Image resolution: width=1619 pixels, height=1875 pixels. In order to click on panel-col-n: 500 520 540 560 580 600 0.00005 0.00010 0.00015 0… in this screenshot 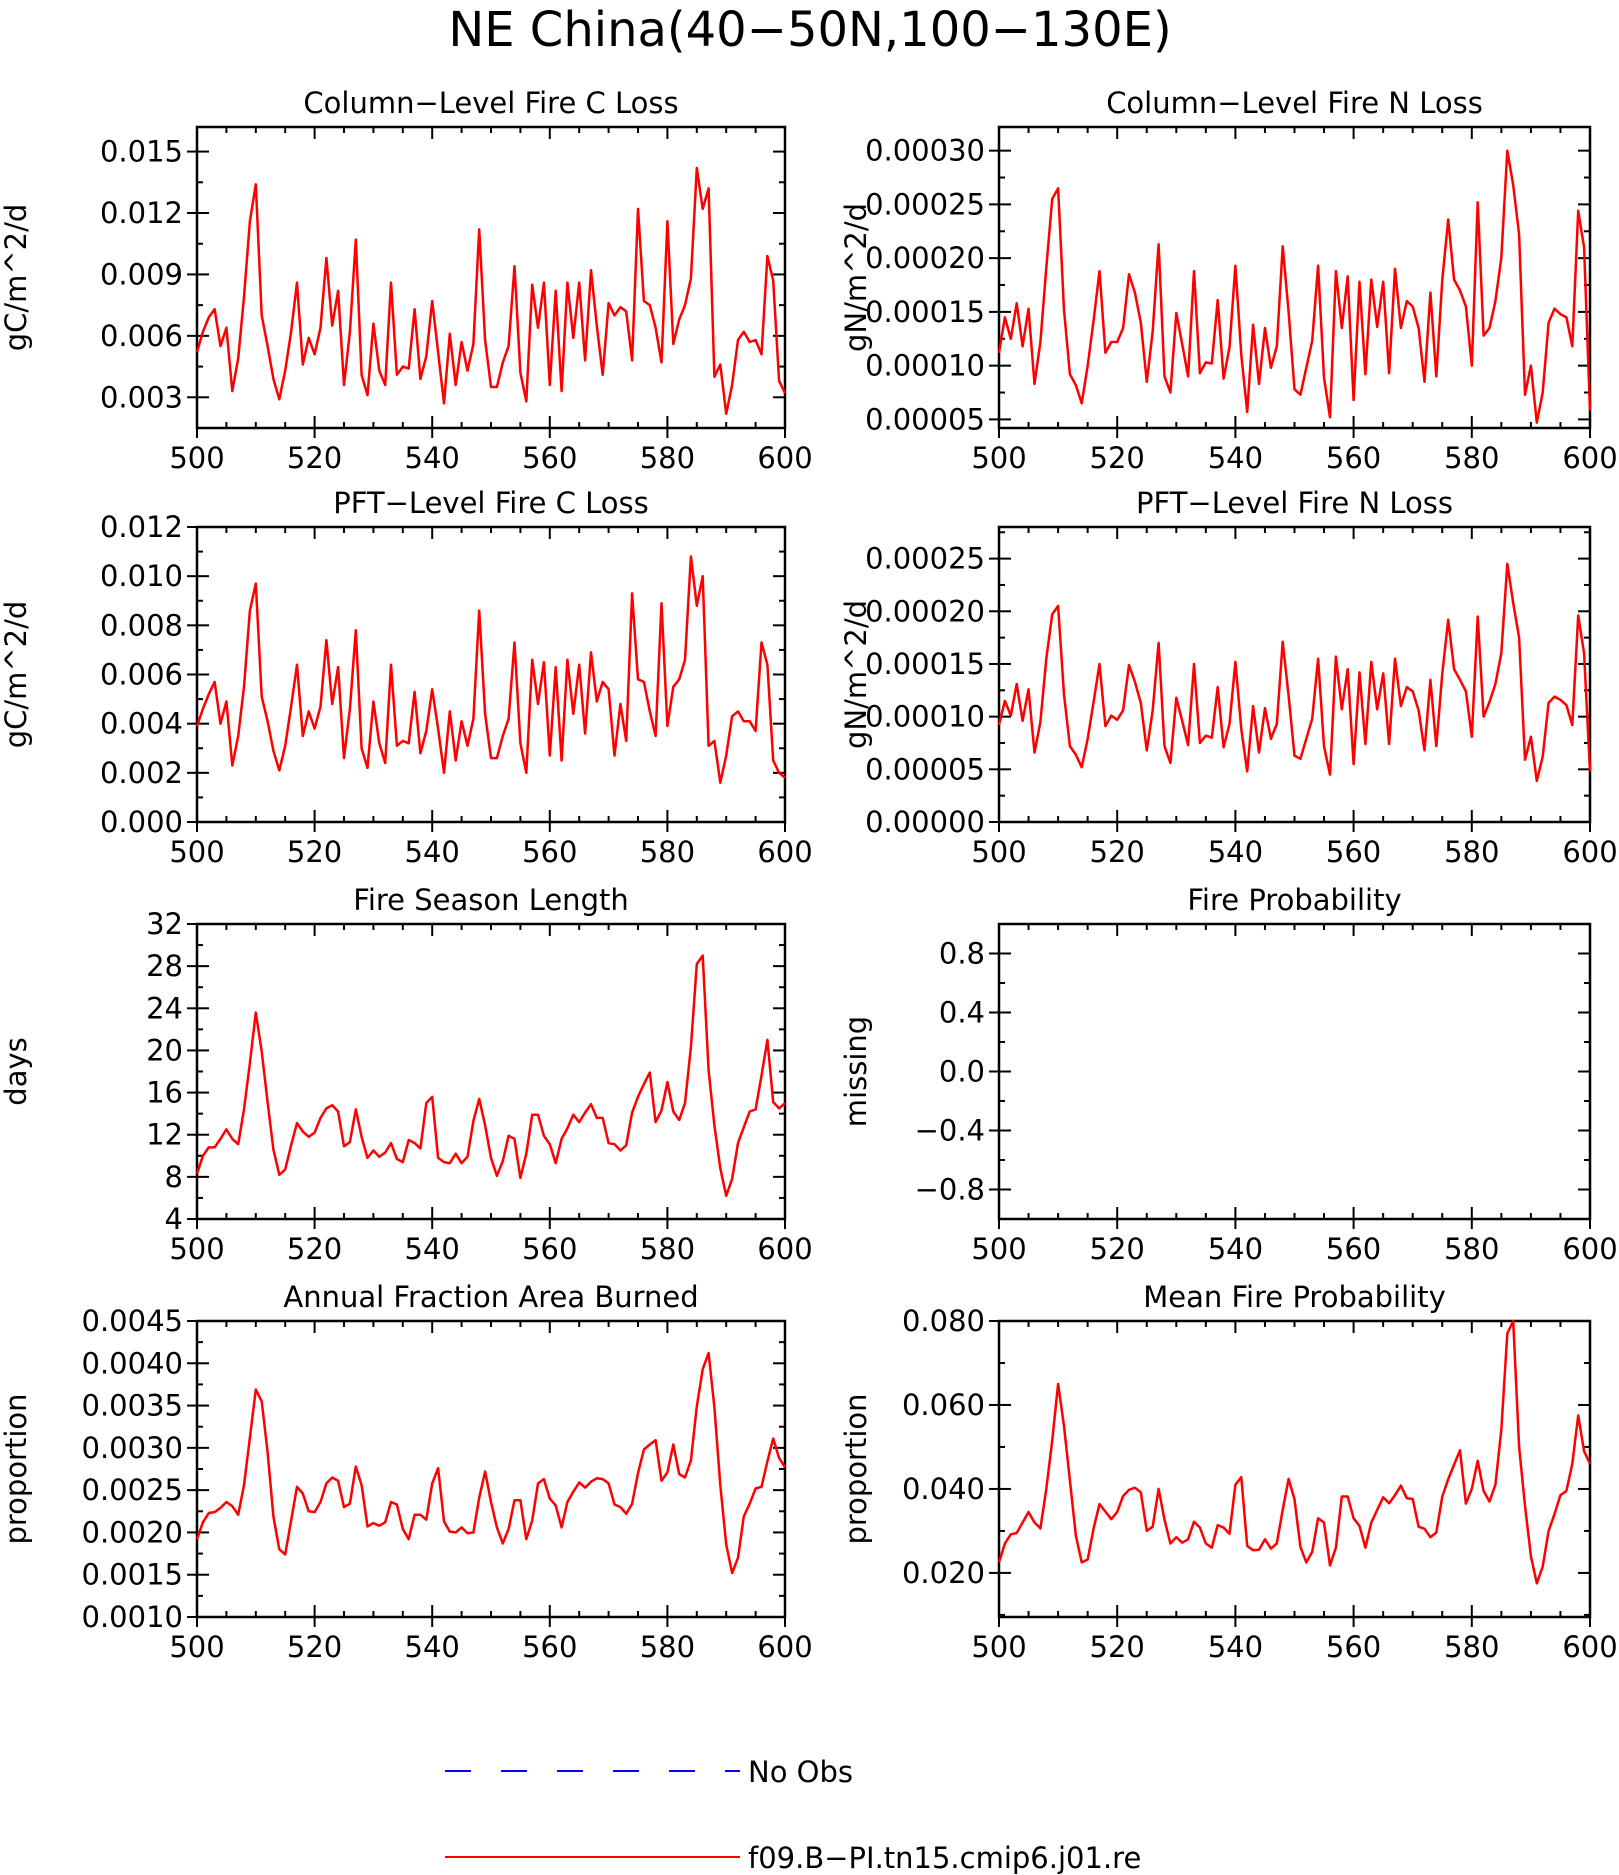, I will do `click(1228, 280)`.